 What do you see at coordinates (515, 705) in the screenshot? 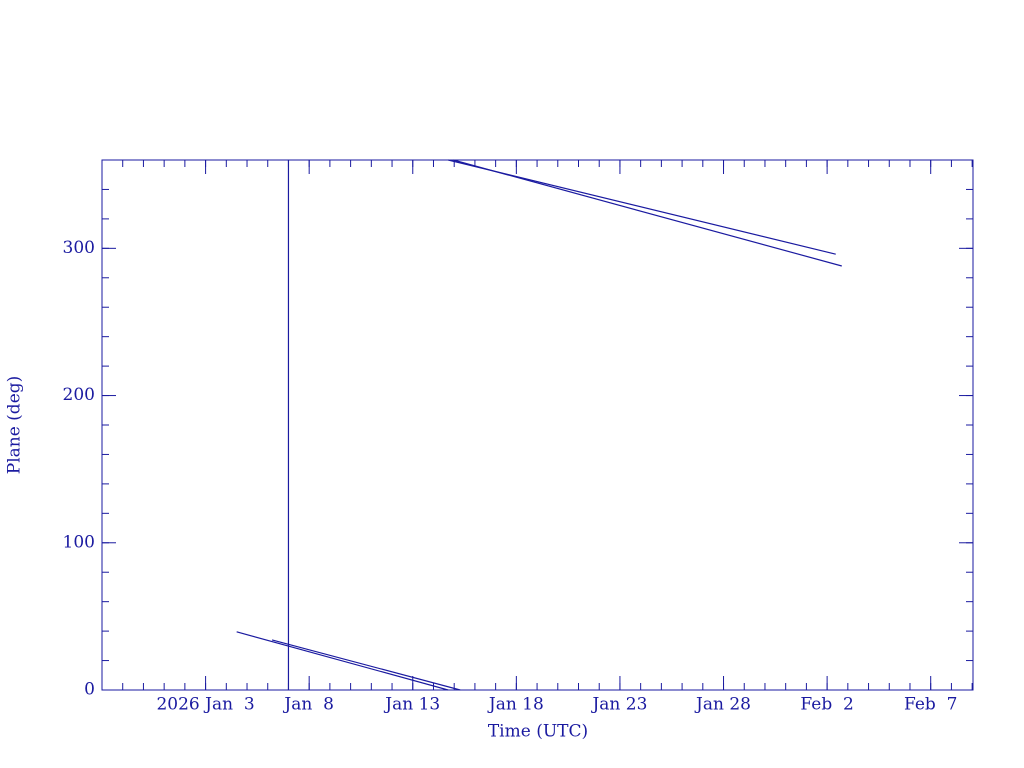
I see `x-tick-label: Jan 18` at bounding box center [515, 705].